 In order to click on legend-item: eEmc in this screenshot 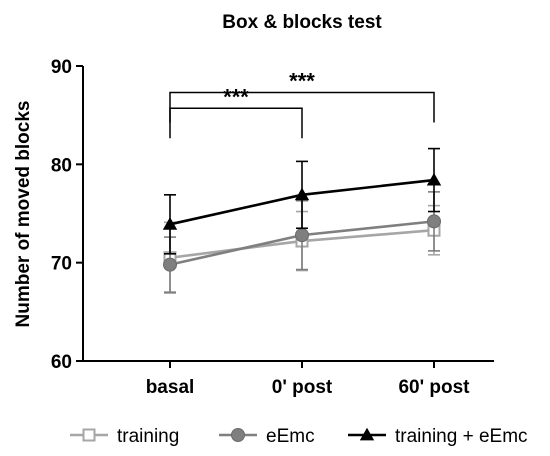, I will do `click(267, 436)`.